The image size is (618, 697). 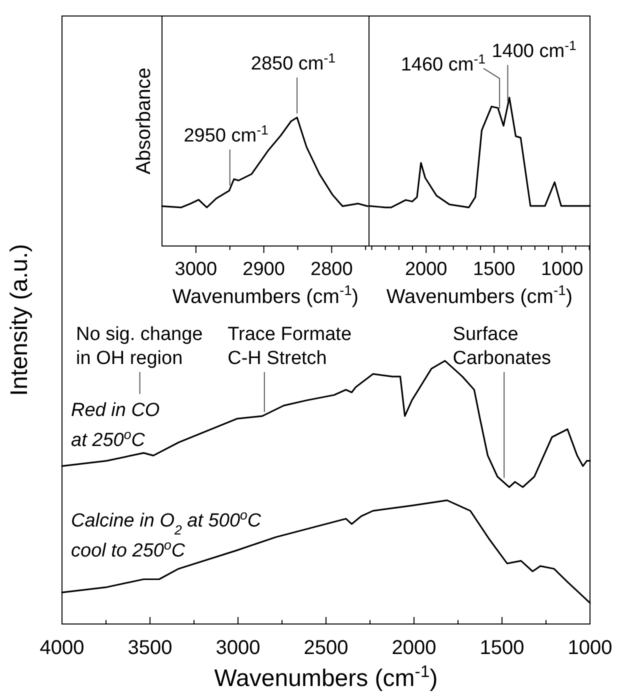 I want to click on y-axis-title: Absorbance, so click(x=144, y=121).